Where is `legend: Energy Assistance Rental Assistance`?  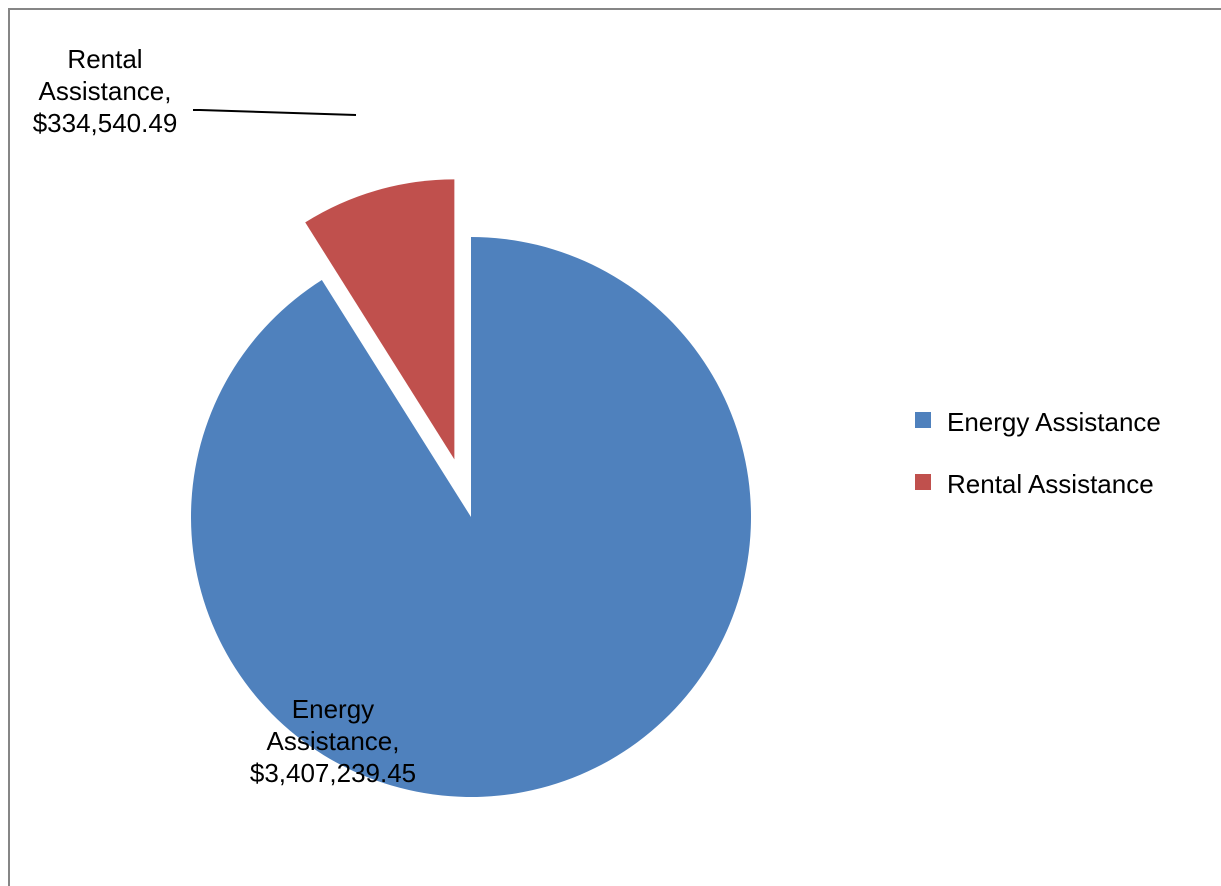 legend: Energy Assistance Rental Assistance is located at coordinates (1038, 453).